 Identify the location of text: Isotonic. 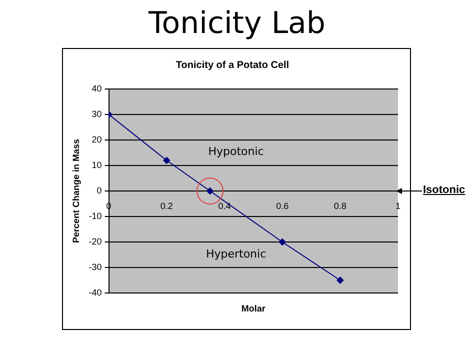
(444, 190).